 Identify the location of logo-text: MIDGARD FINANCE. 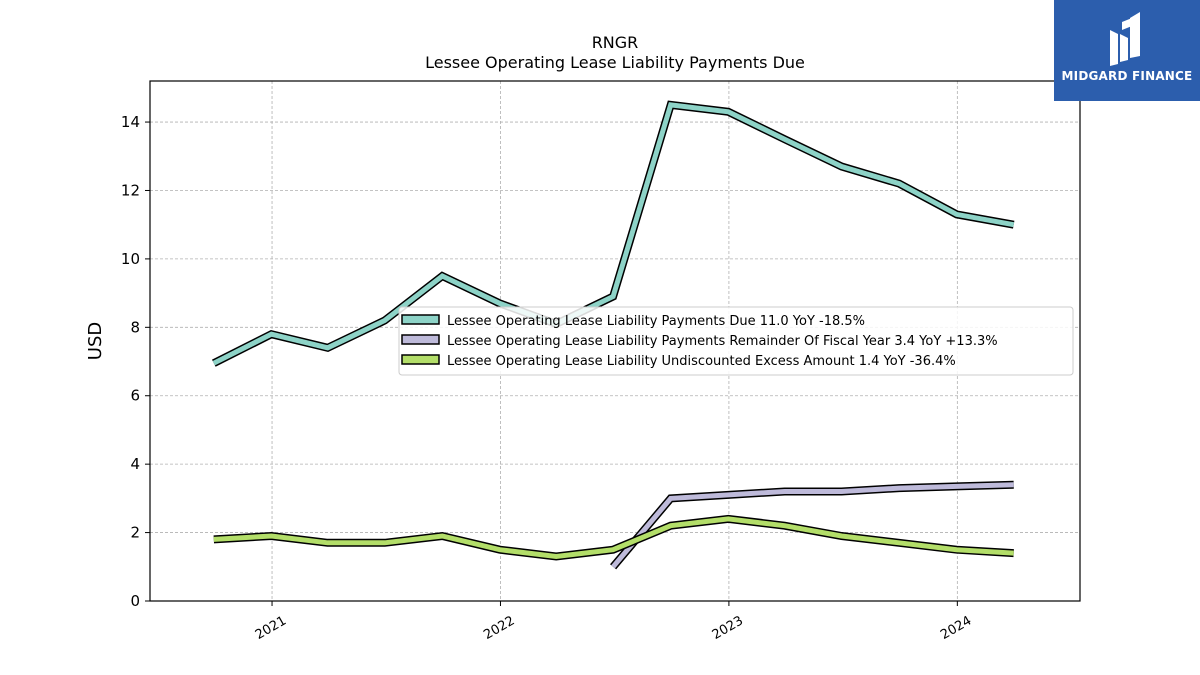
(1127, 76).